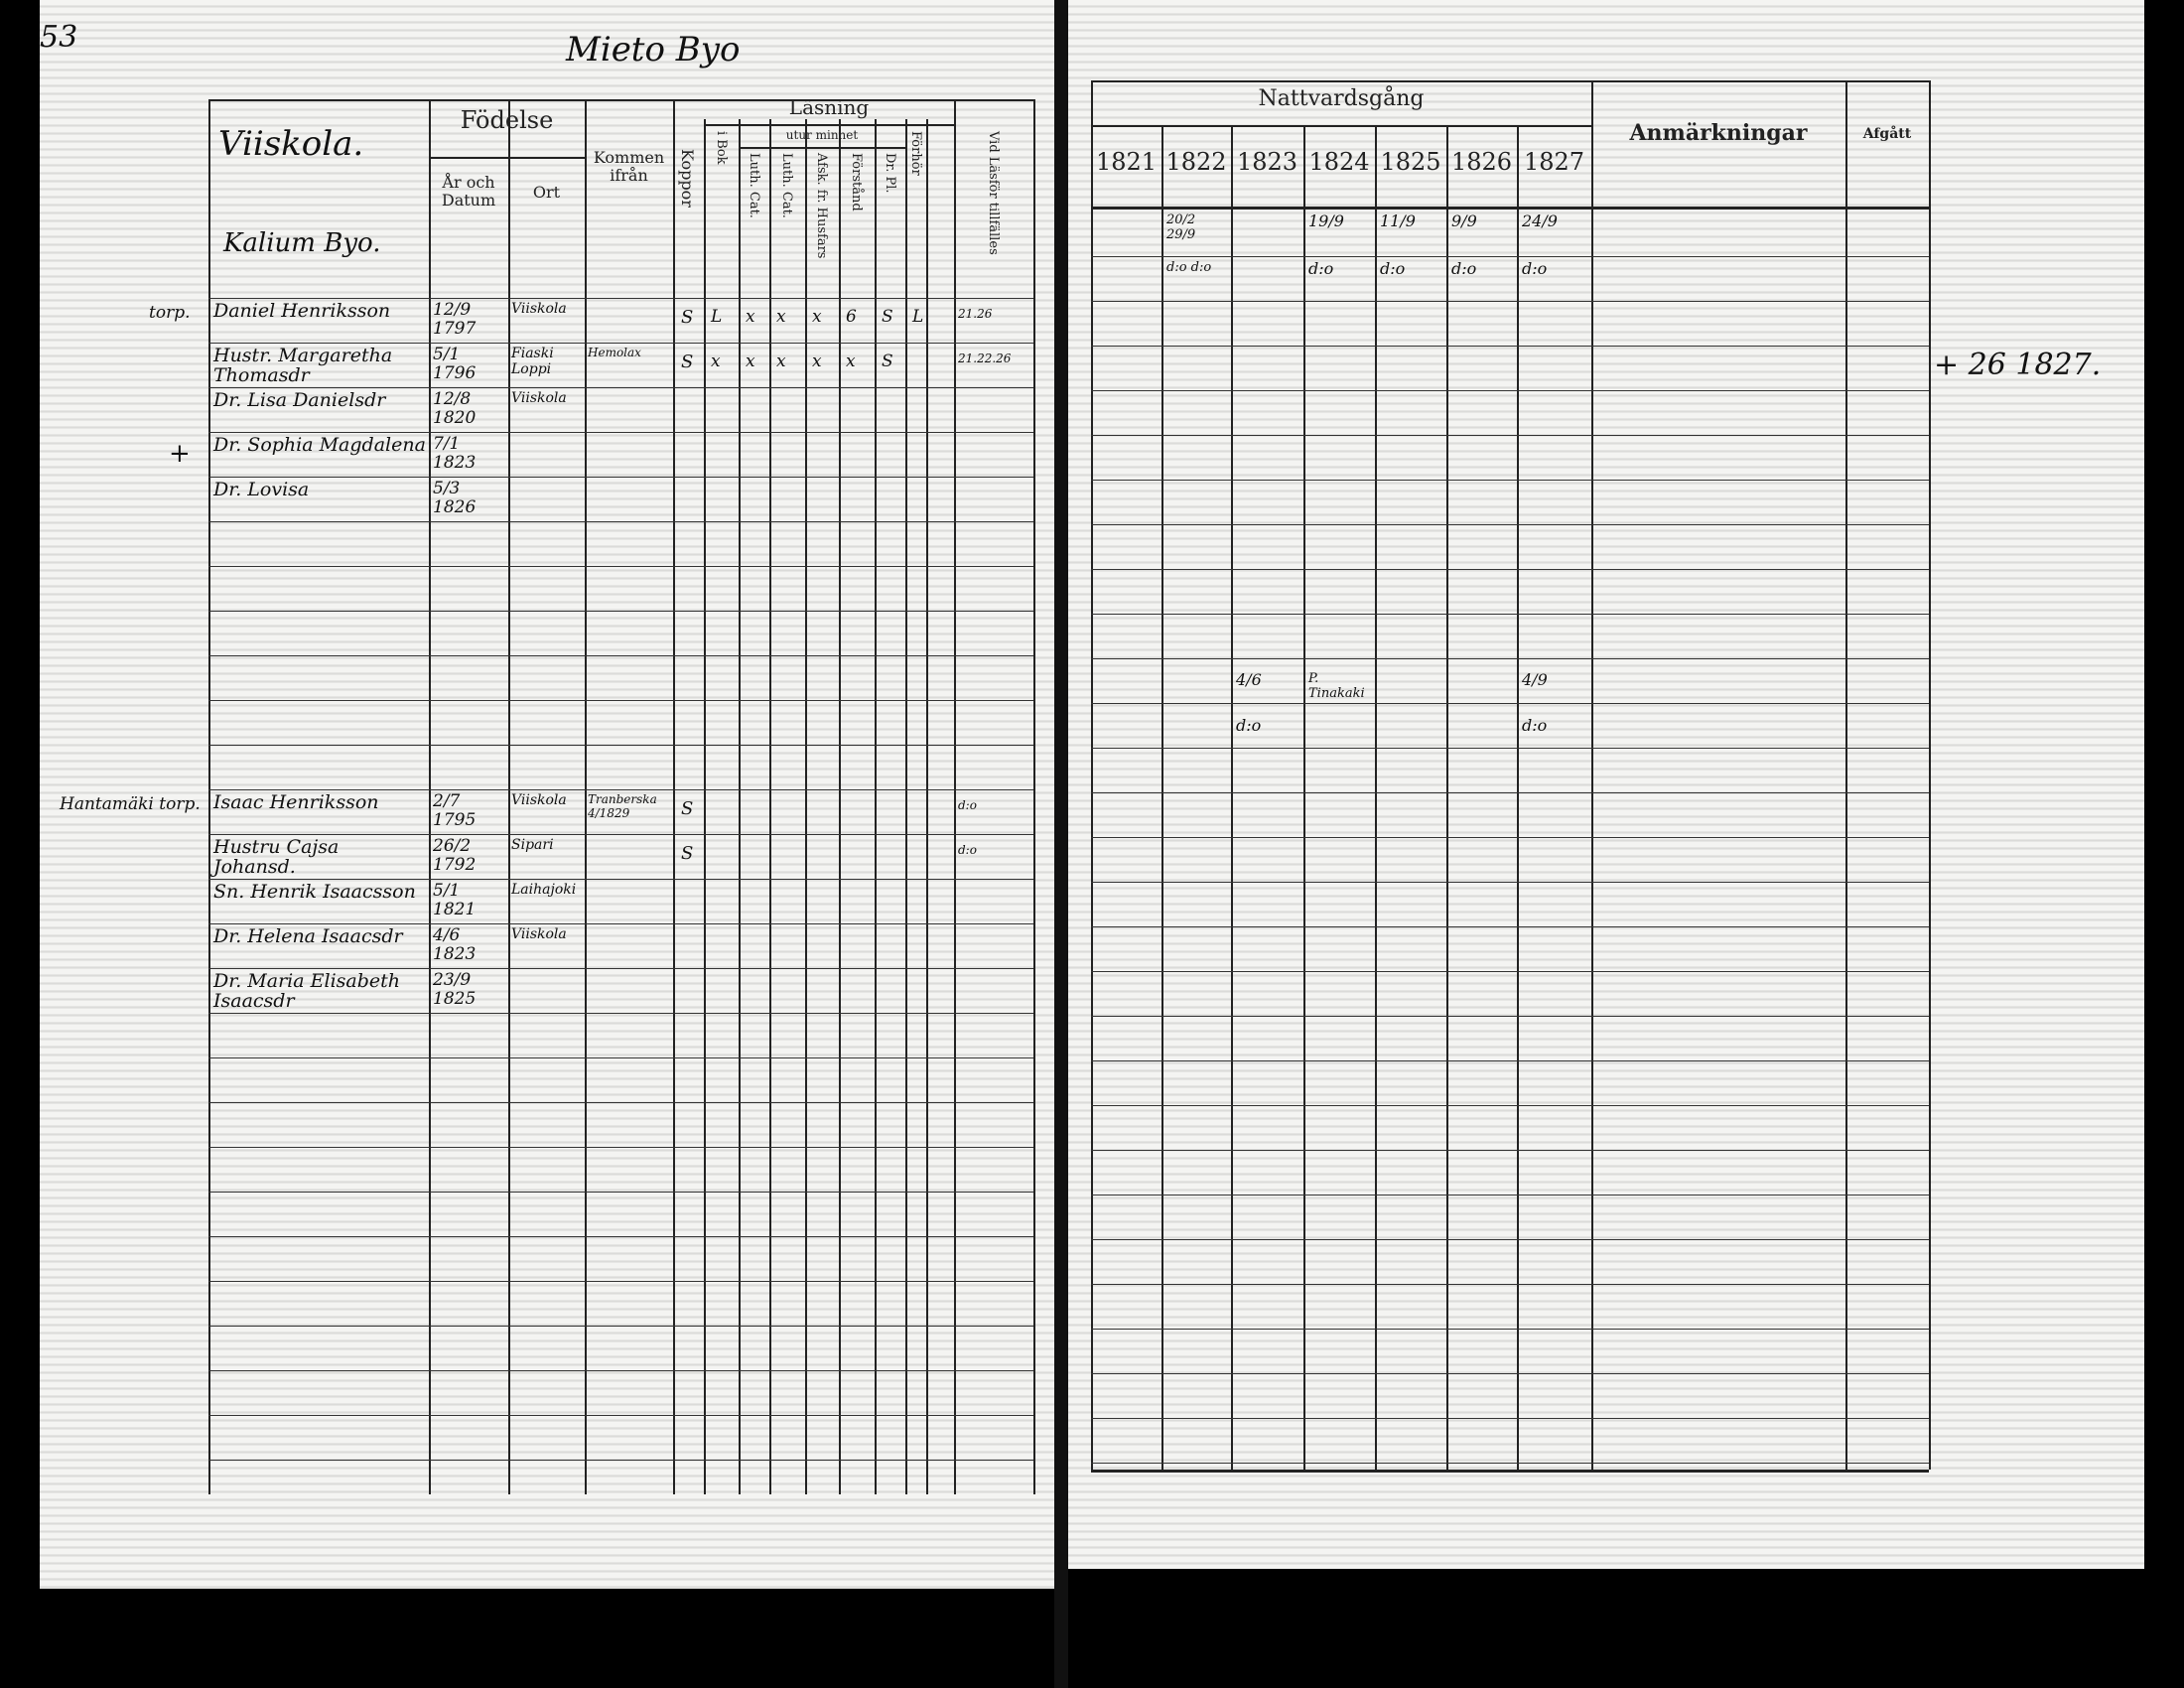 This screenshot has height=1688, width=2184. I want to click on birth-date: 5/1 1796, so click(455, 364).